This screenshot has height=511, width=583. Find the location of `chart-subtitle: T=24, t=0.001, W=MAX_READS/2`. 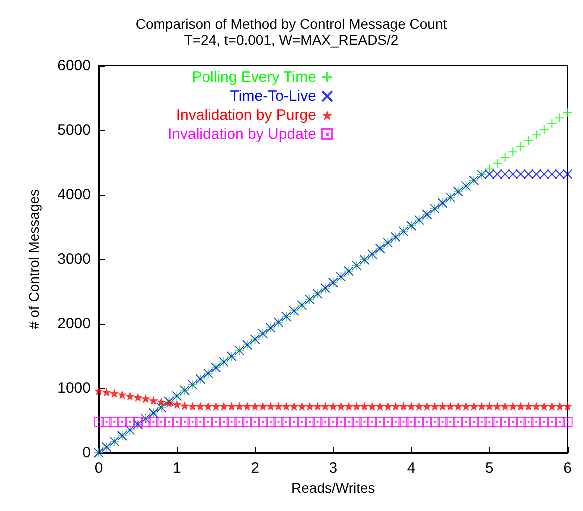

chart-subtitle: T=24, t=0.001, W=MAX_READS/2 is located at coordinates (291, 40).